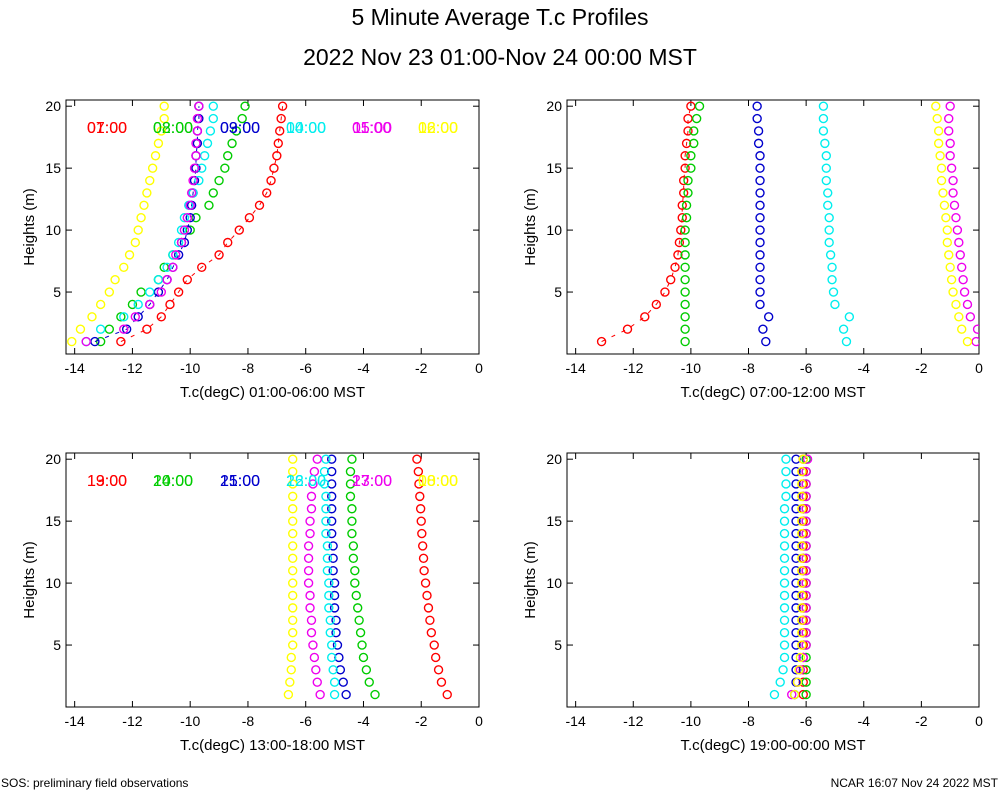 The height and width of the screenshot is (800, 1000). I want to click on legend-label: 21:00, so click(240, 481).